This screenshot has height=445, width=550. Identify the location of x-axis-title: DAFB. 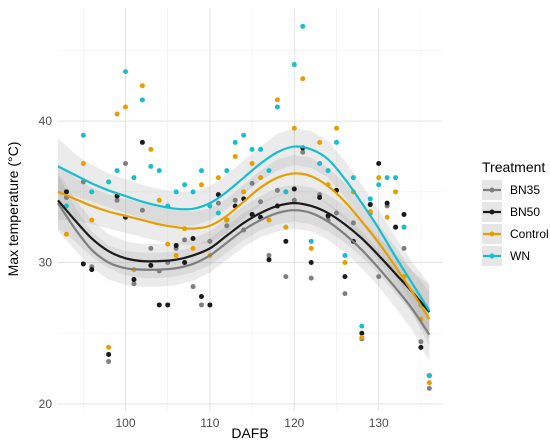
(249, 433).